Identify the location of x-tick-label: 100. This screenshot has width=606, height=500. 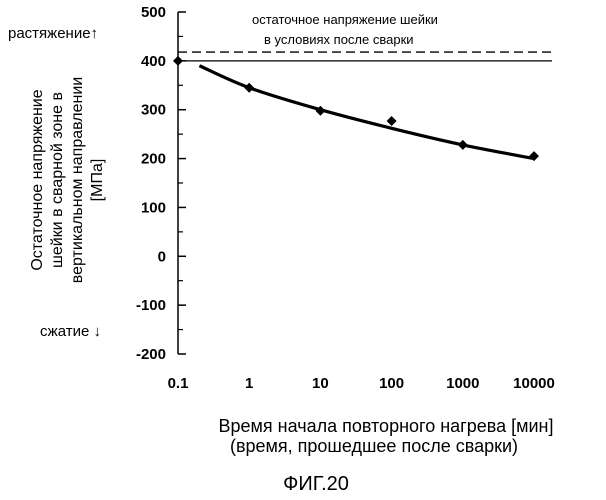
(391, 383).